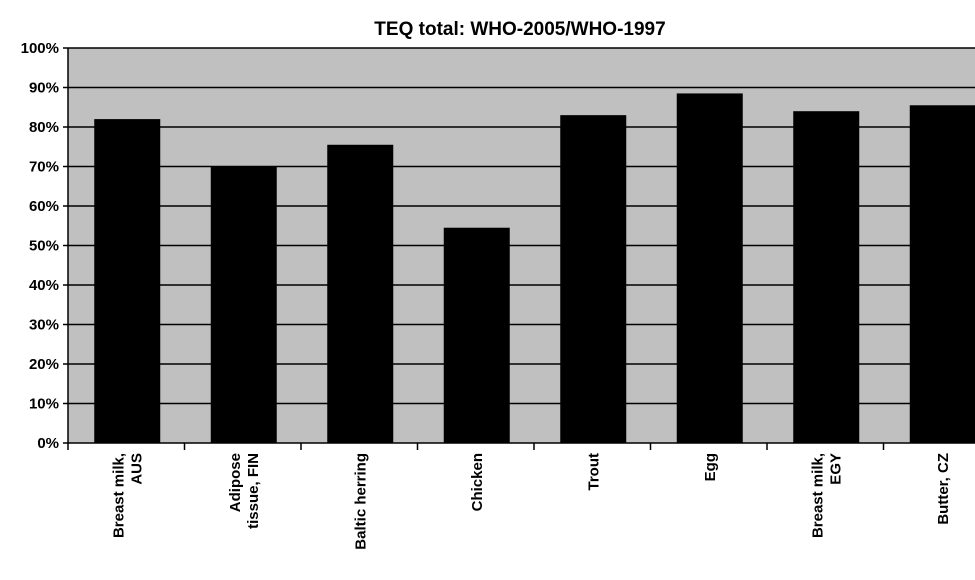  Describe the element at coordinates (519, 29) in the screenshot. I see `chart-title: TEQ total: WHO-2005/WHO-1997` at that location.